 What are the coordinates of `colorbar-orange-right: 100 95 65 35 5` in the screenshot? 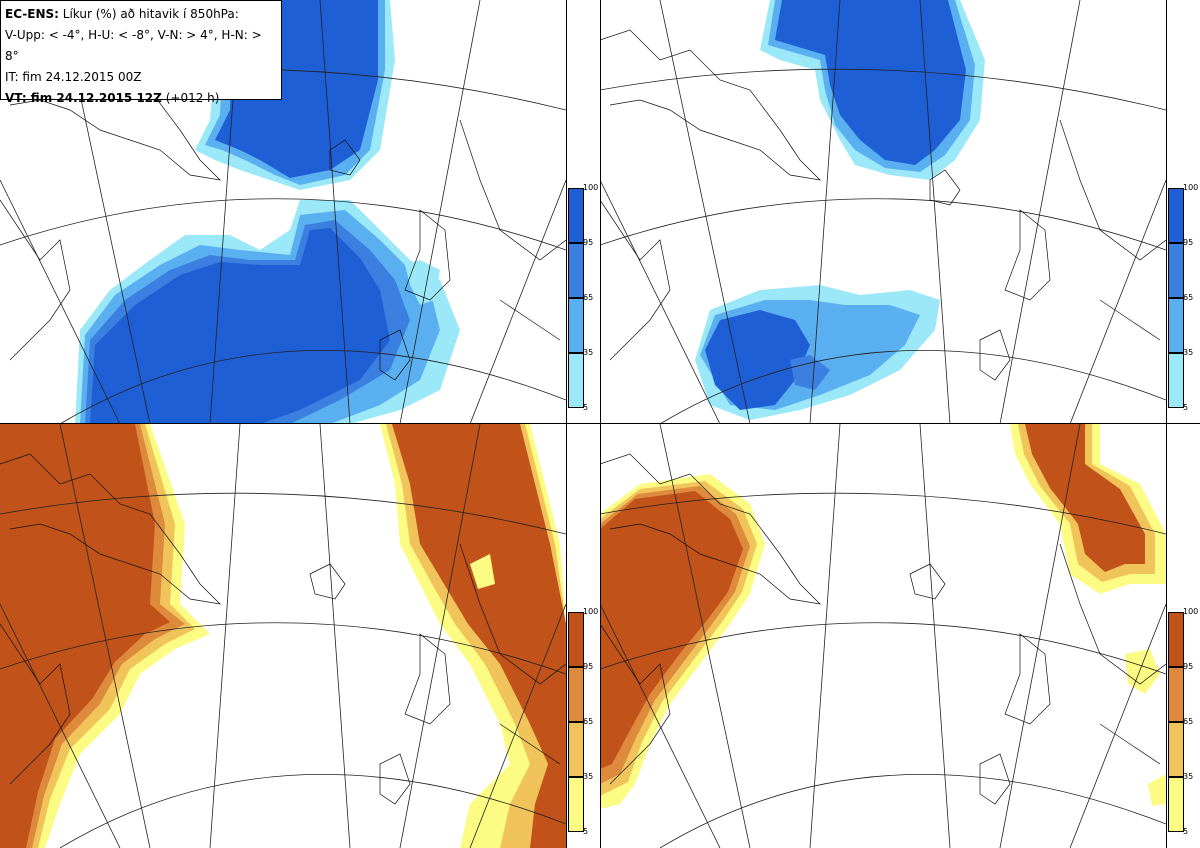 It's located at (1183, 721).